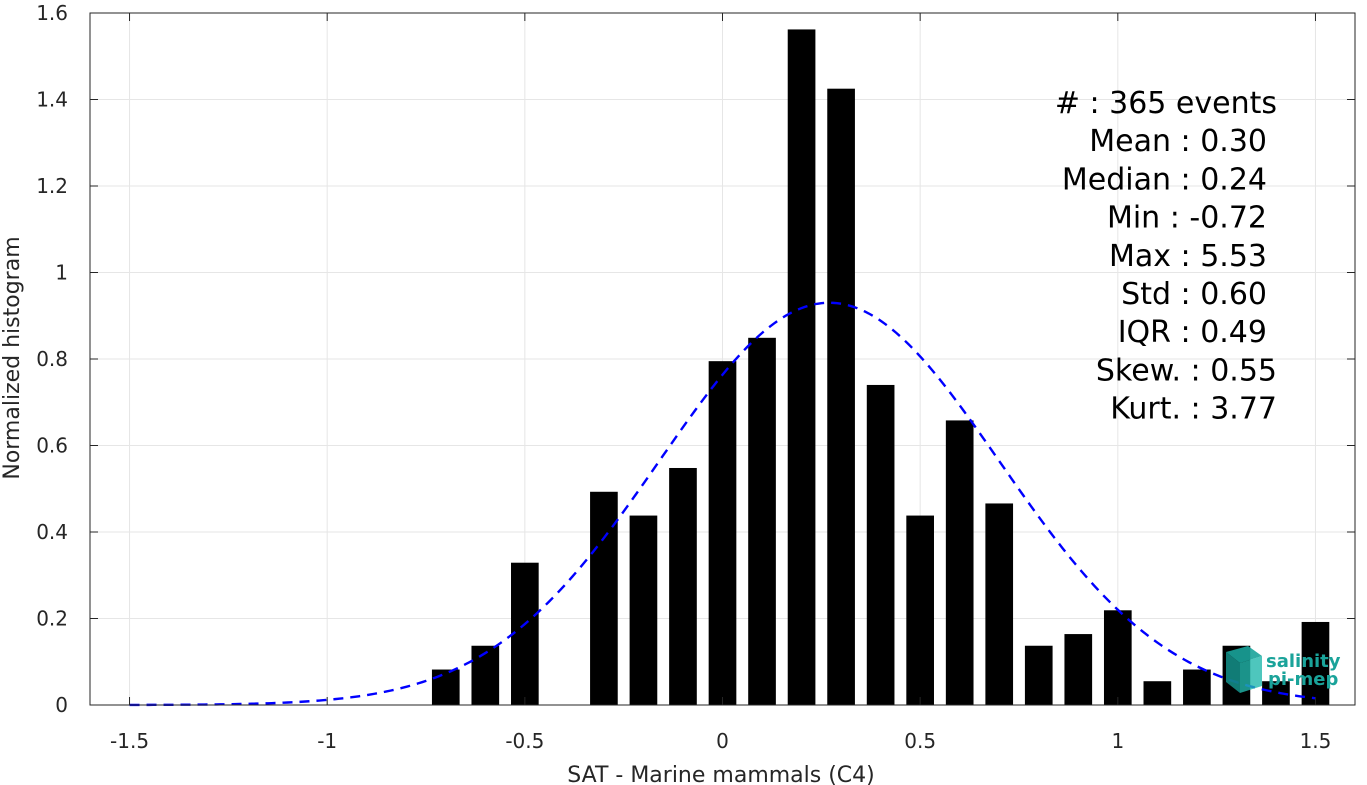  Describe the element at coordinates (1194, 294) in the screenshot. I see `stat-line-5: Std : 0.60` at that location.